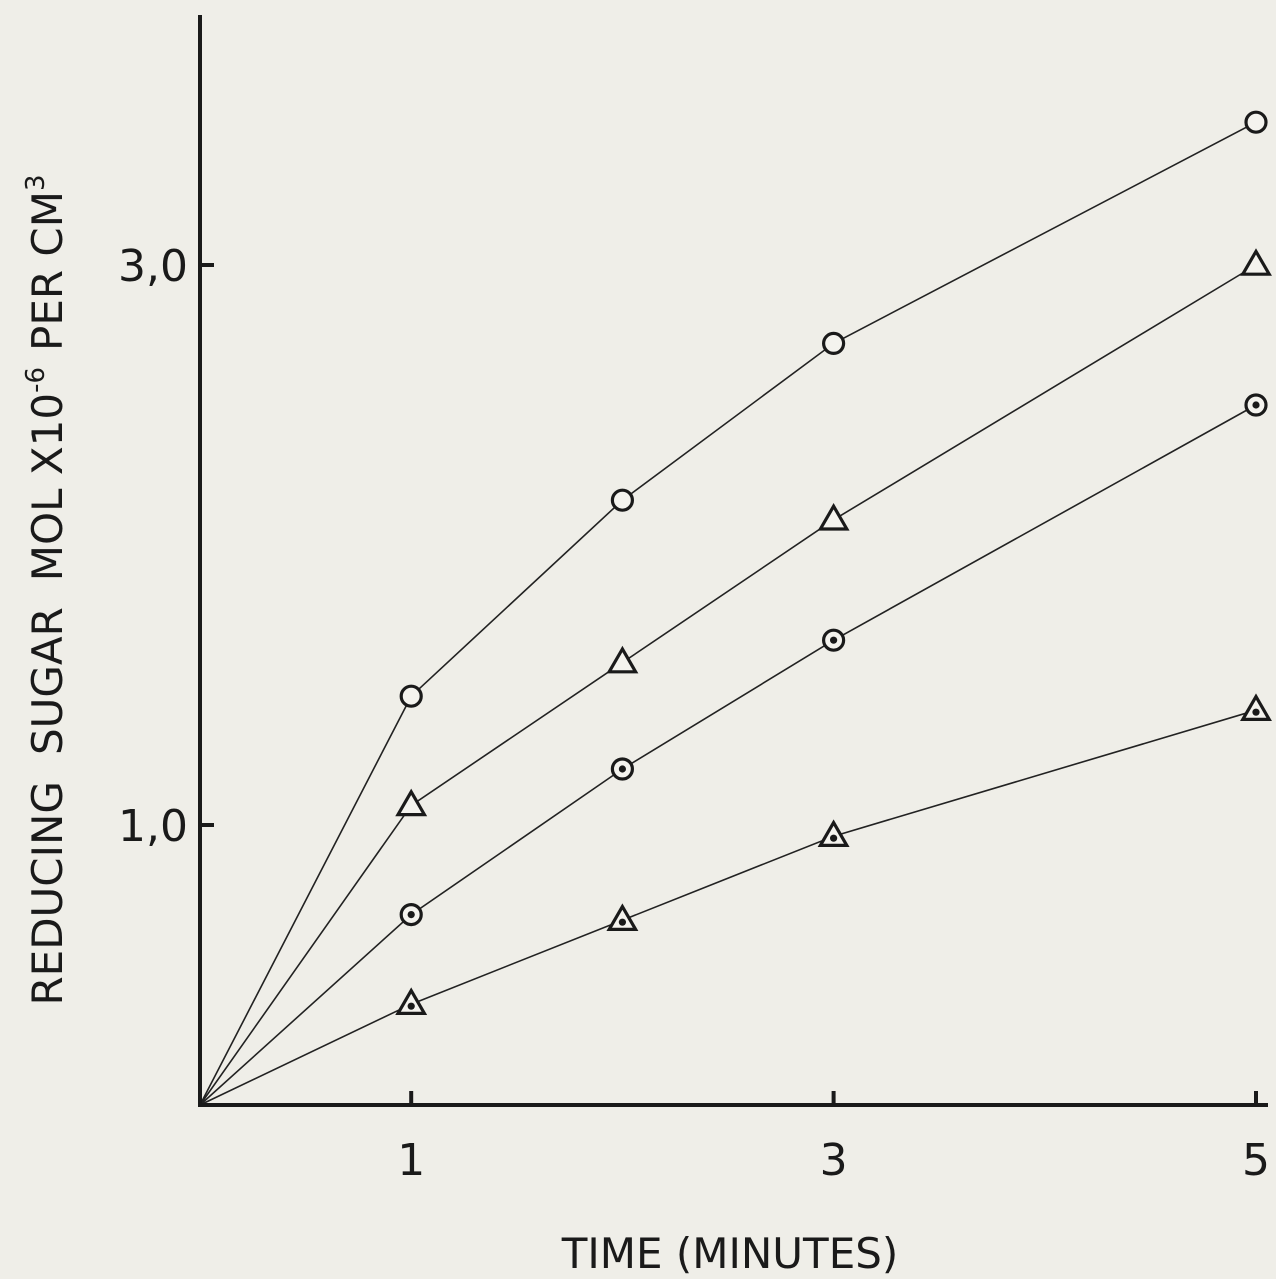  What do you see at coordinates (46, 589) in the screenshot?
I see `y-axis-label: REDUCING SUGAR MOL X10-6 PER CM3` at bounding box center [46, 589].